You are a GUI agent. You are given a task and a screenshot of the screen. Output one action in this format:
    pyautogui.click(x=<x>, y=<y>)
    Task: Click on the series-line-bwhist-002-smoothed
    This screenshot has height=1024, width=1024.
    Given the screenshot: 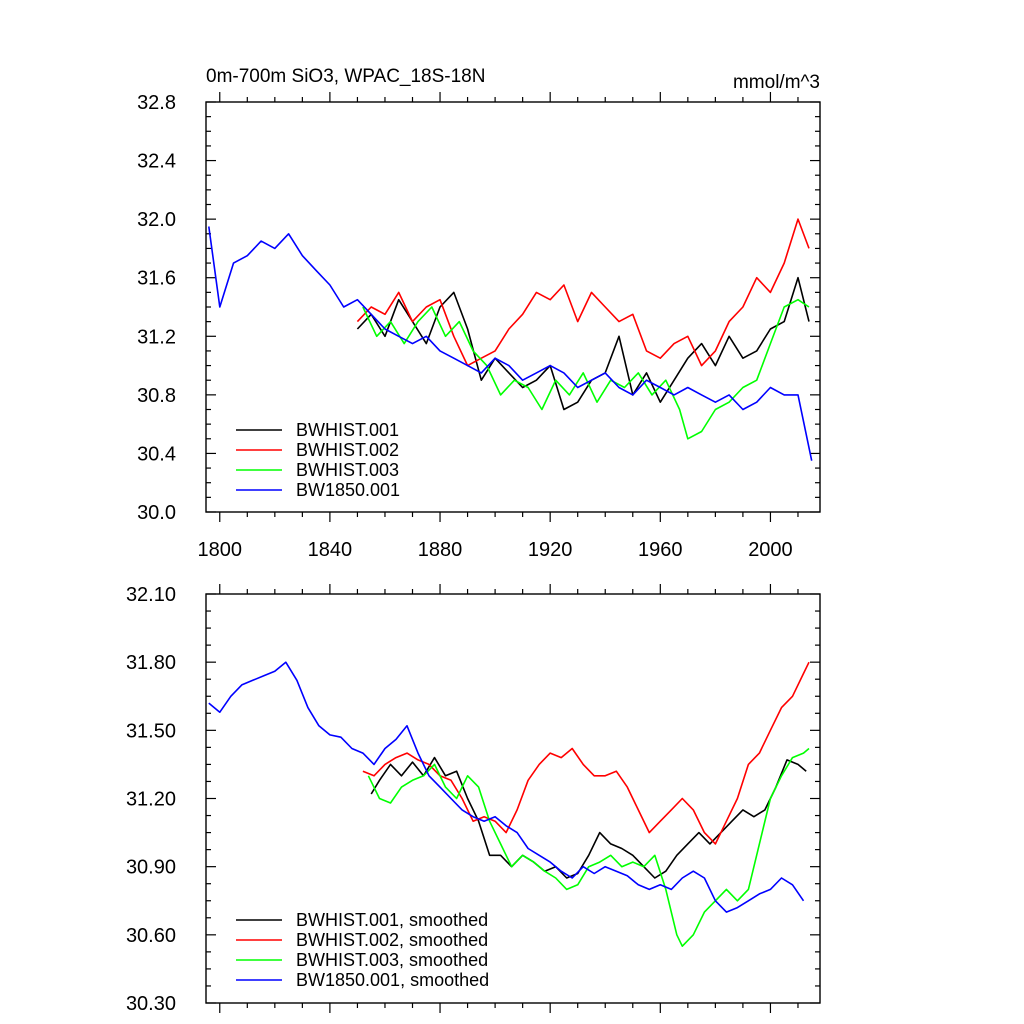 What is the action you would take?
    pyautogui.click(x=586, y=753)
    